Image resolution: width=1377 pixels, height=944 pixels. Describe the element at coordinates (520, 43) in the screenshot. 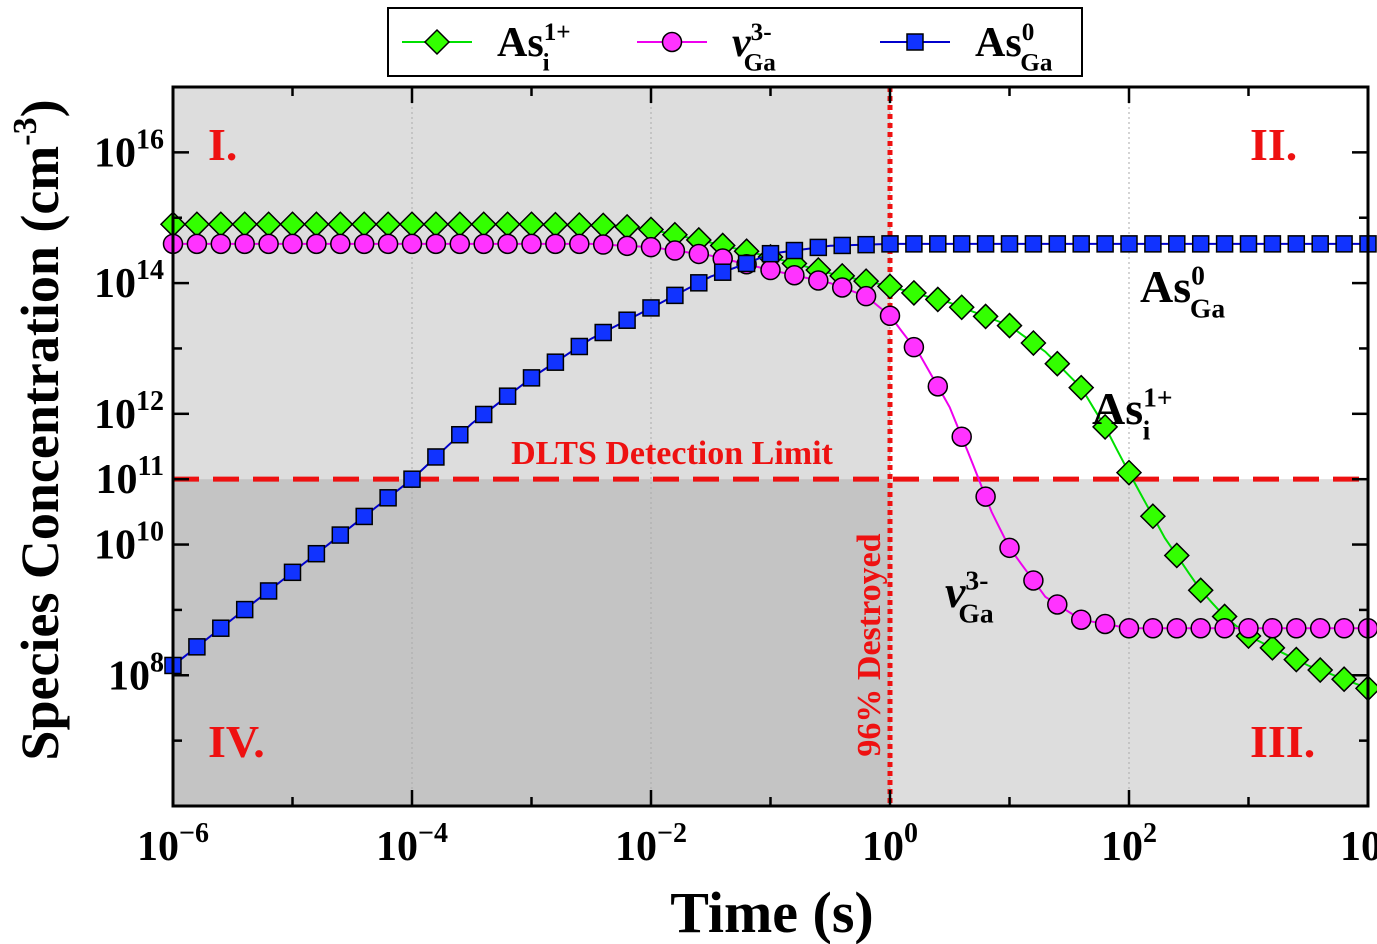

I see `legend-label-base: As` at that location.